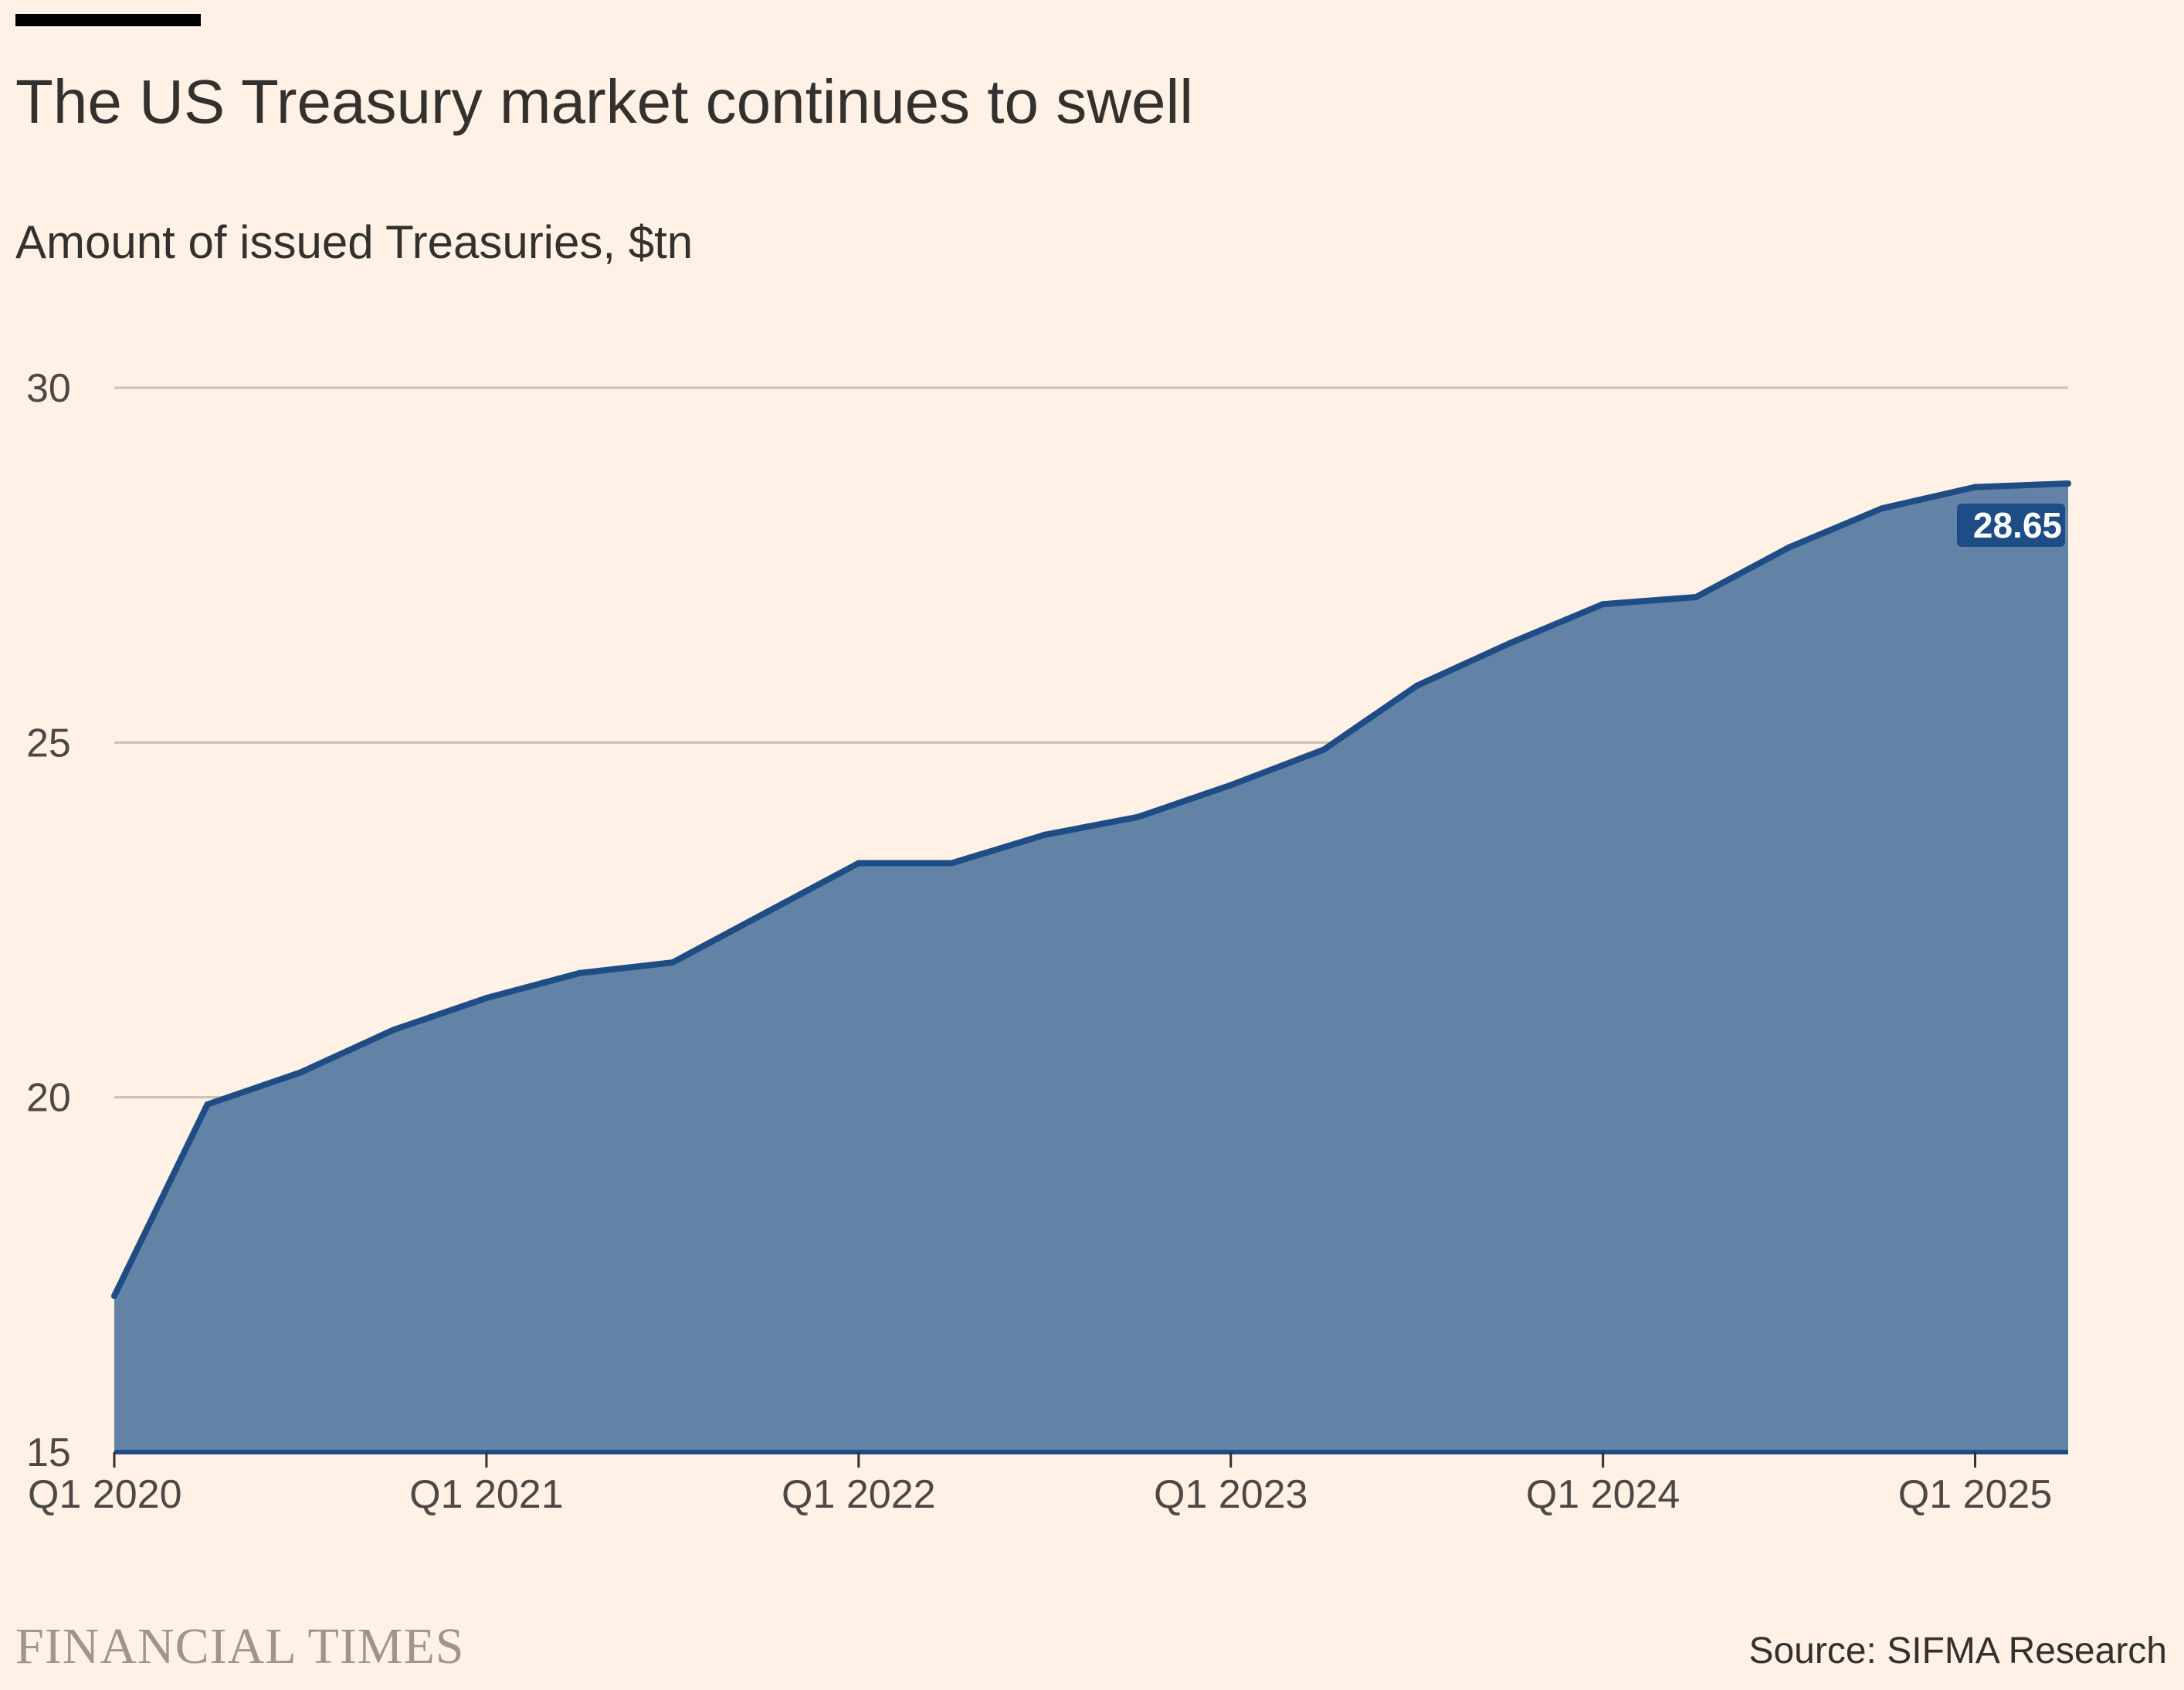 The width and height of the screenshot is (2184, 1690). I want to click on x-tick-label: Q1 2020, so click(105, 1495).